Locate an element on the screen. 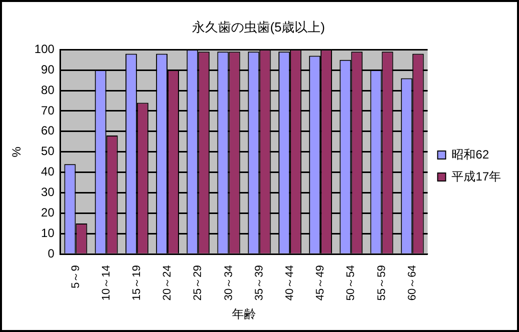 The width and height of the screenshot is (519, 332). y-tick-label: 100 is located at coordinates (44, 49).